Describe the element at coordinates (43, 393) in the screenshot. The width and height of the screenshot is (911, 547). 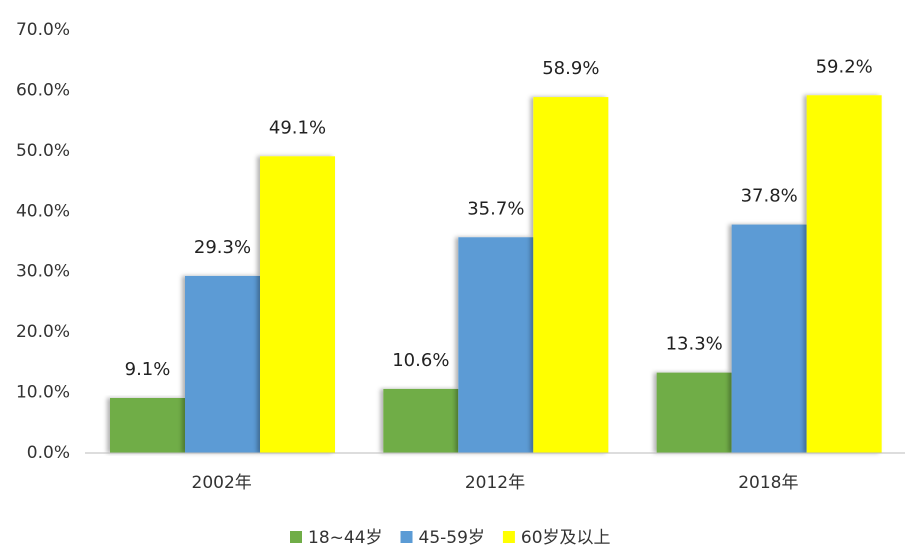
I see `y-tick-label: 10.0%` at that location.